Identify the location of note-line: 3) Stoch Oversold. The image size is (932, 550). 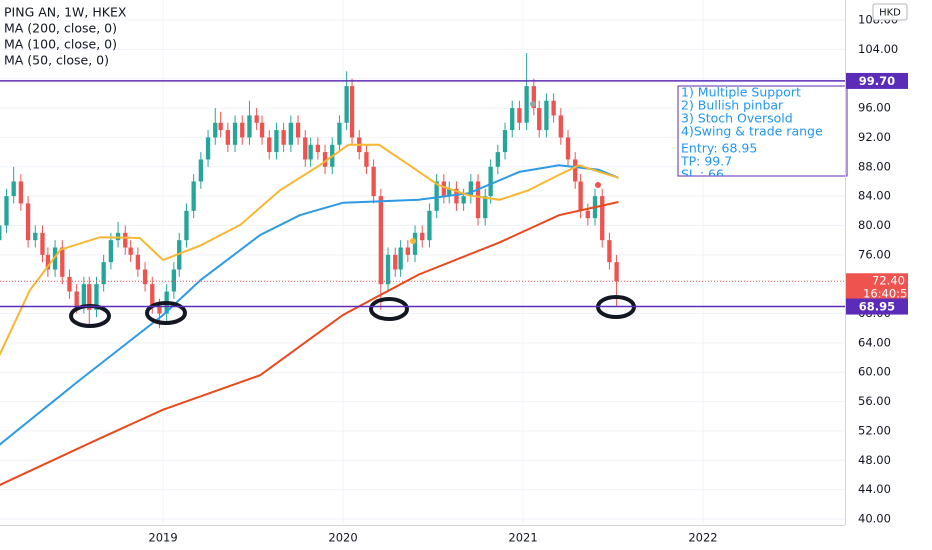
(737, 118).